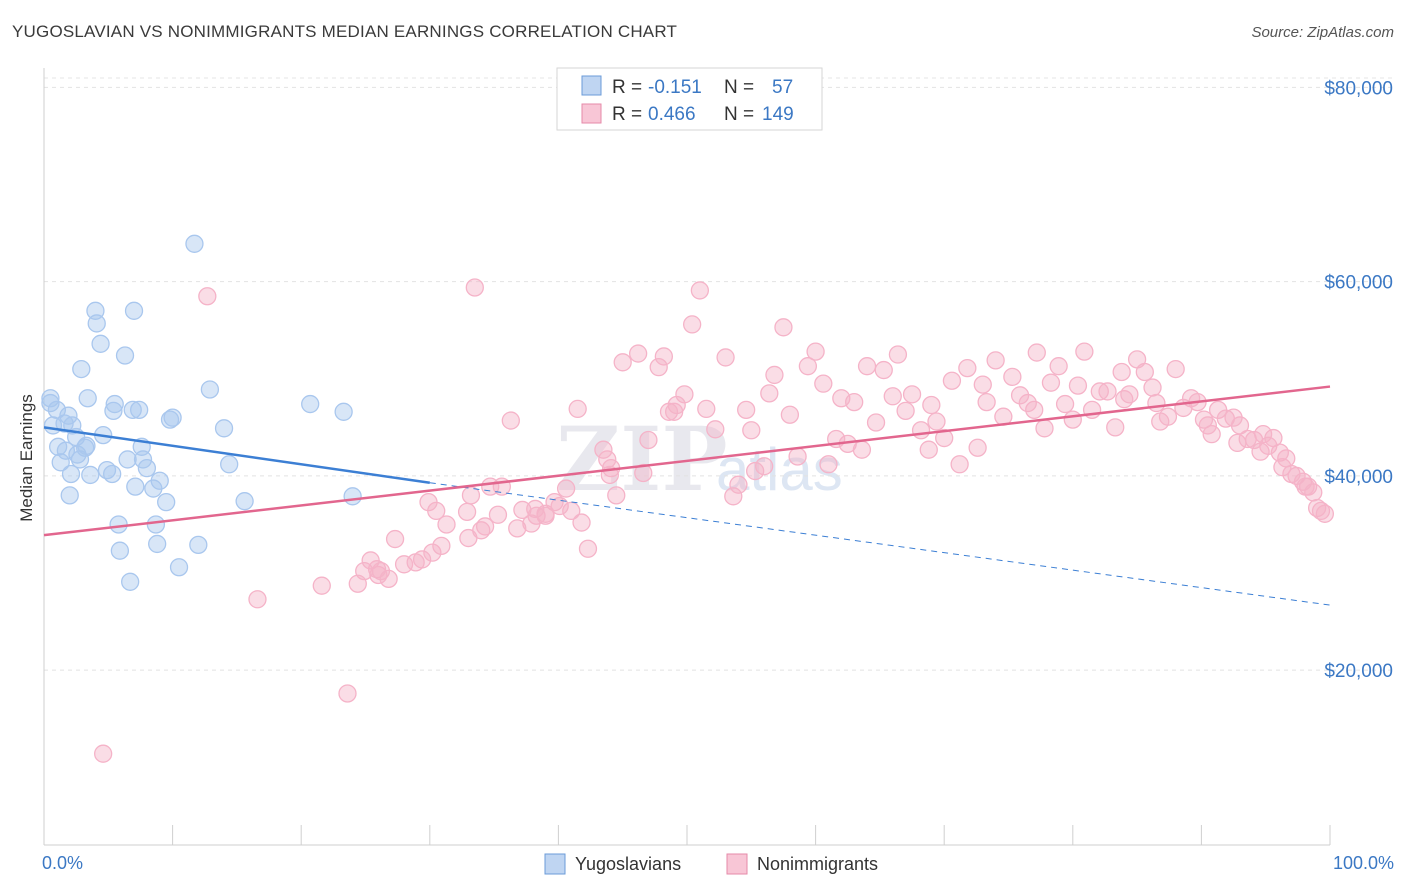 Image resolution: width=1406 pixels, height=892 pixels. What do you see at coordinates (26, 458) in the screenshot?
I see `y-axis-title: Median Earnings` at bounding box center [26, 458].